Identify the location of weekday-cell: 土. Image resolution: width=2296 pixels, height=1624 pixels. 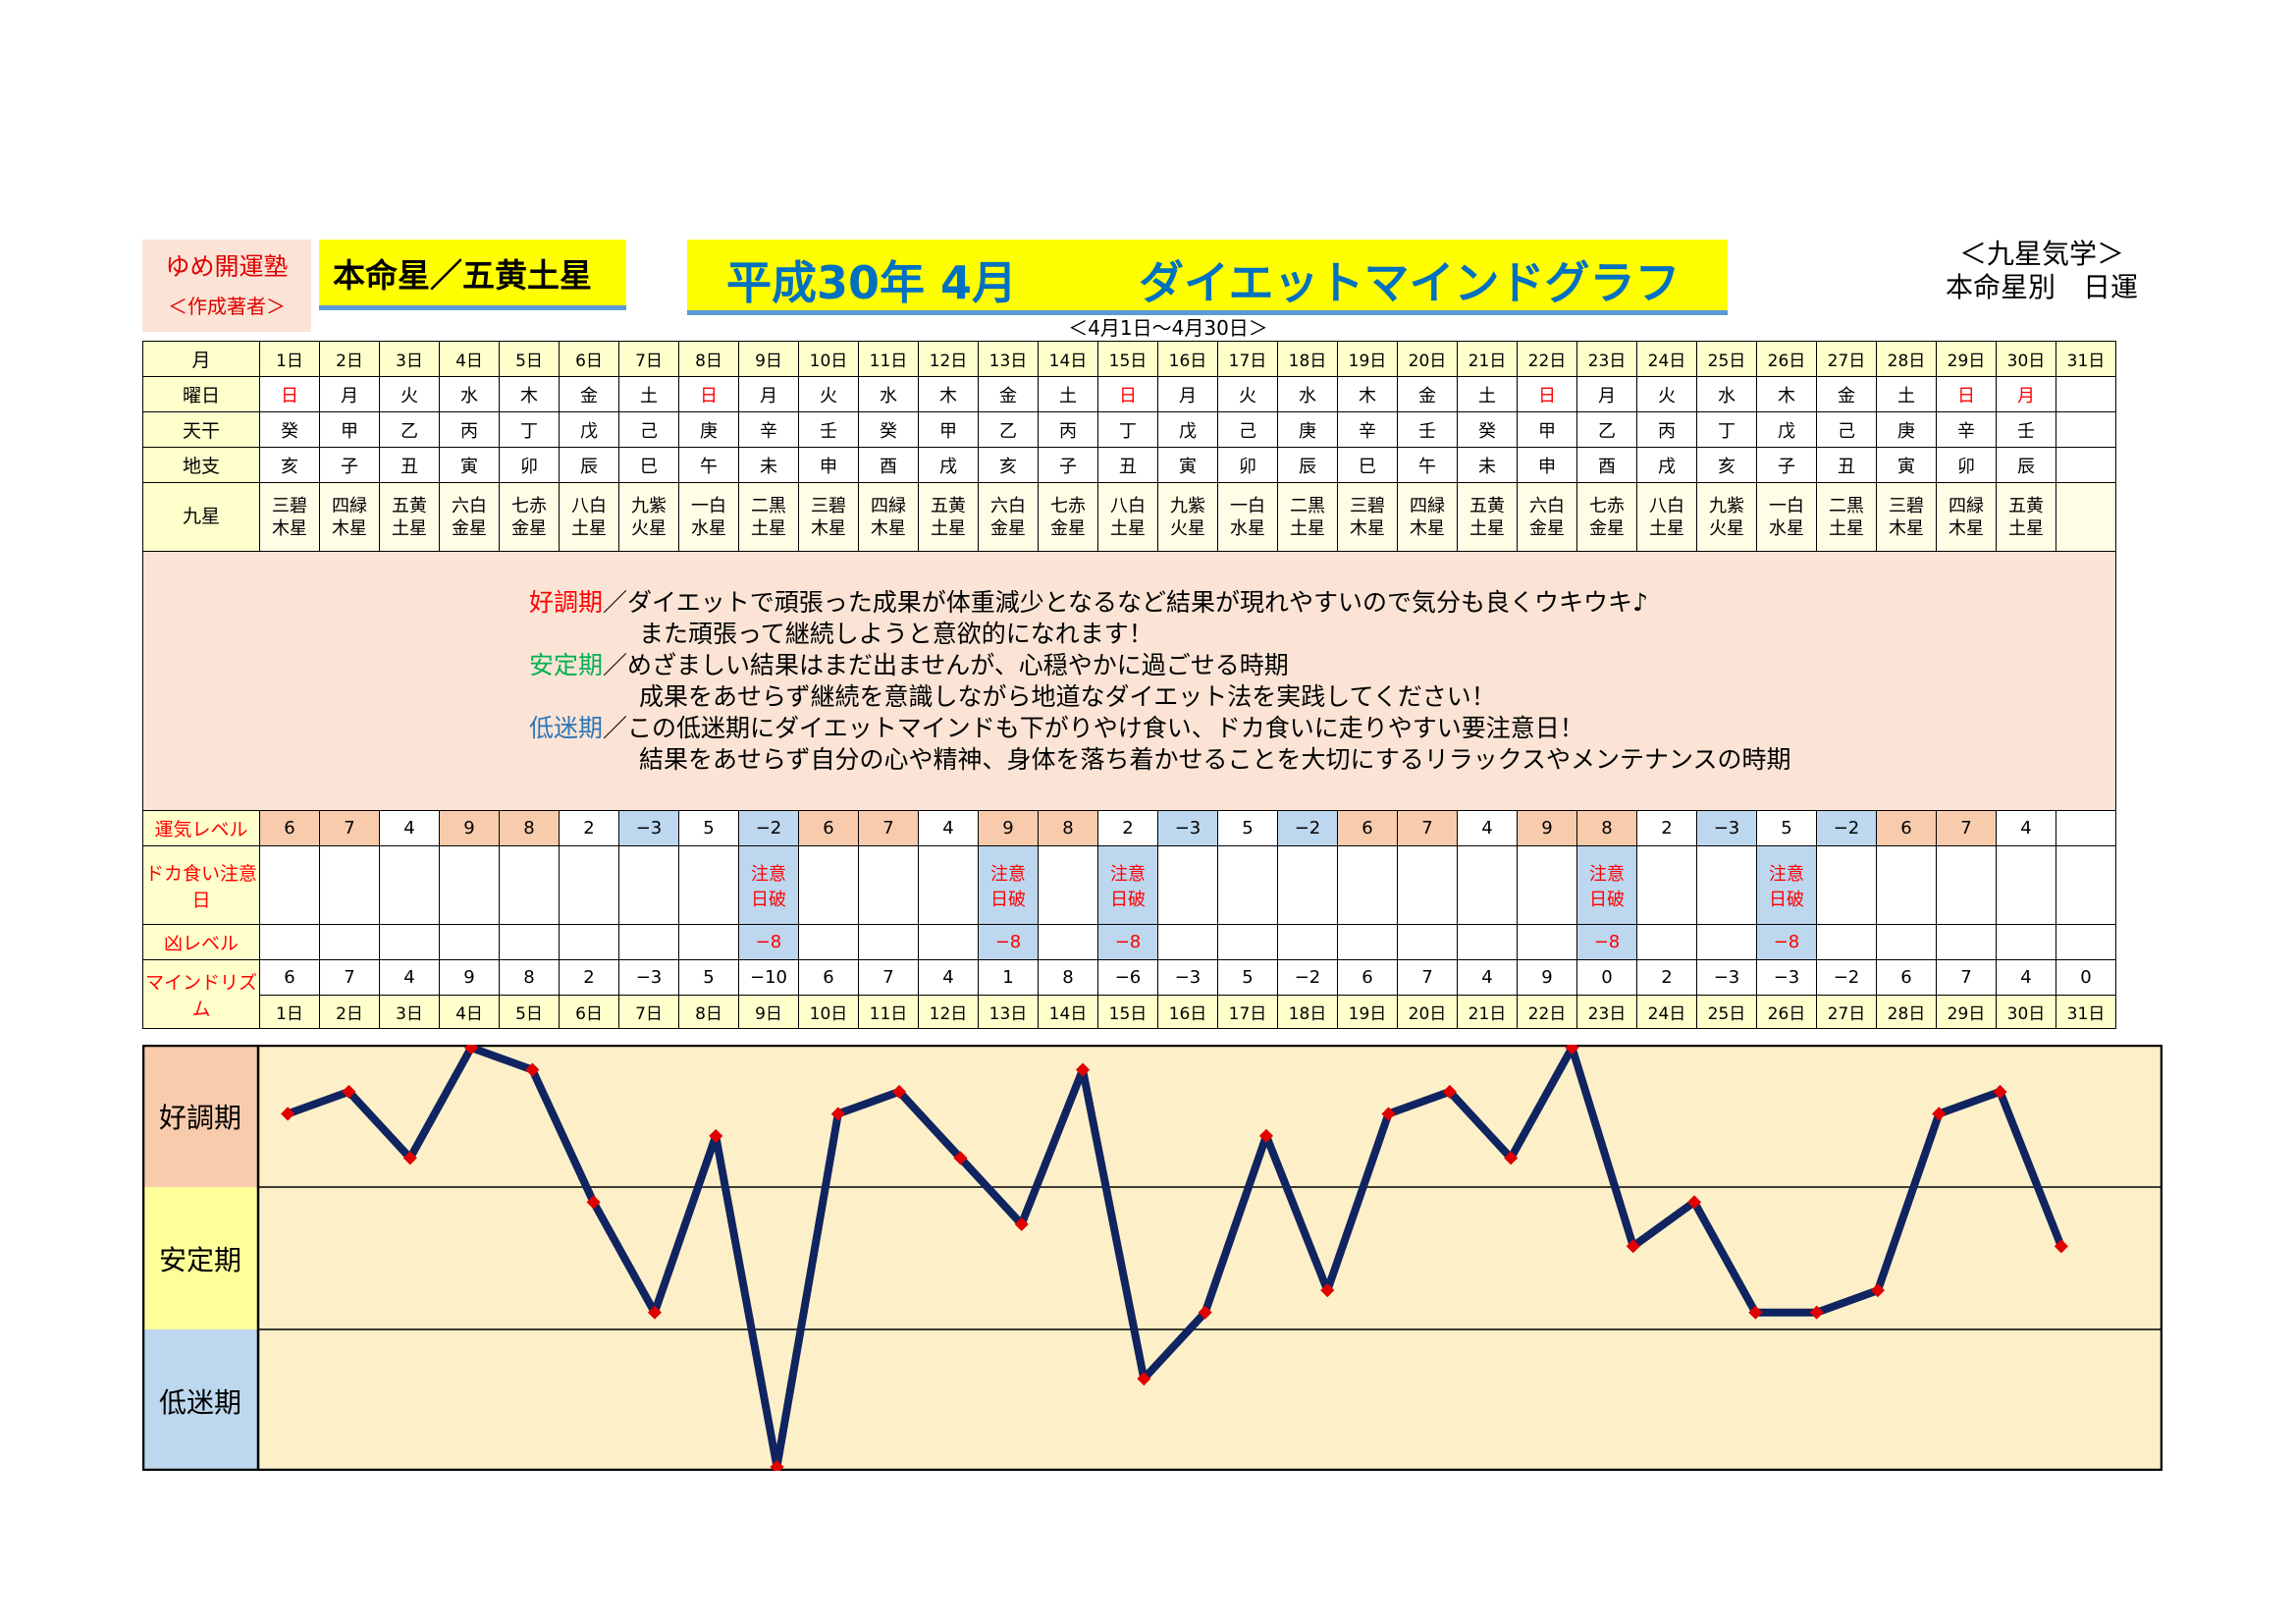
(1487, 394).